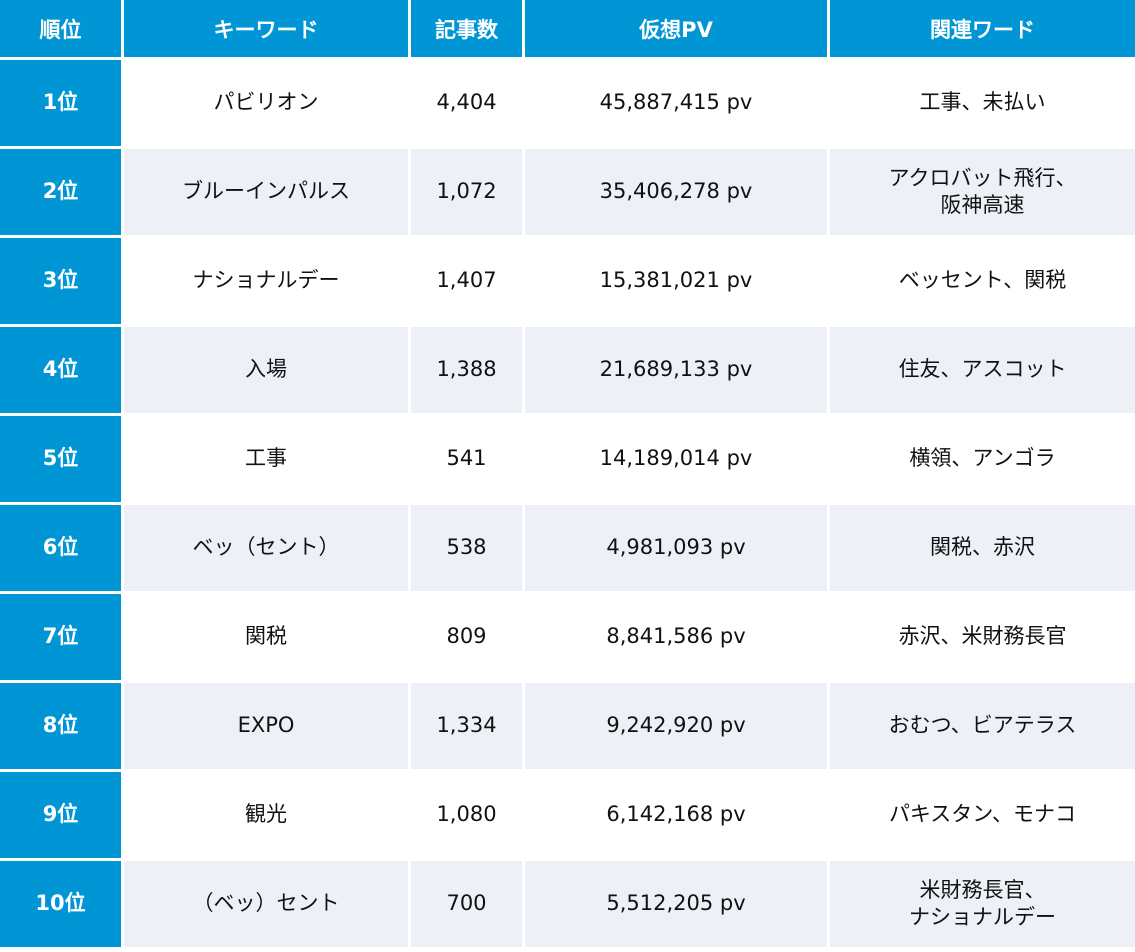 Image resolution: width=1135 pixels, height=952 pixels. What do you see at coordinates (267, 282) in the screenshot?
I see `keyword-cell: ナショナルデー` at bounding box center [267, 282].